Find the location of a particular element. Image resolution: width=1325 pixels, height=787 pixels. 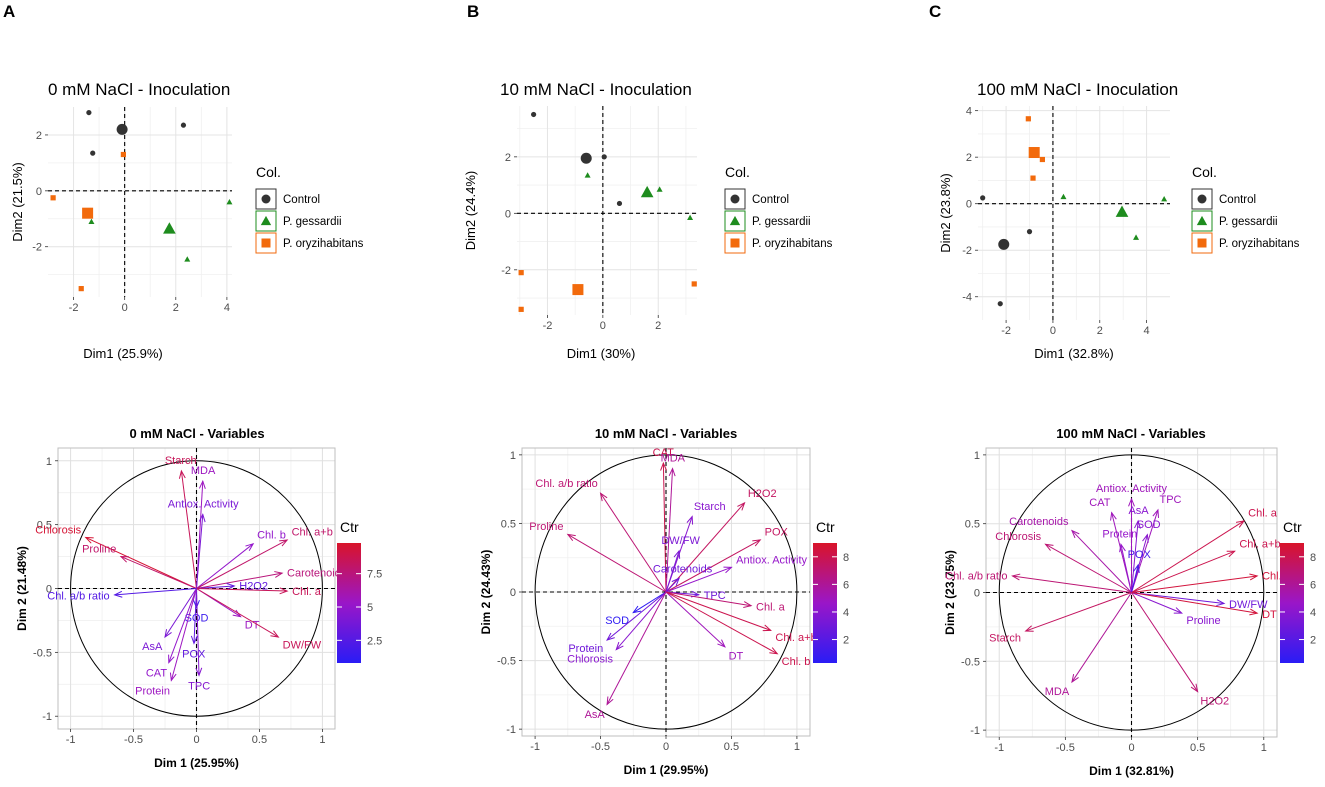

x-axis-label: Dim1 (25.9%) is located at coordinates (122, 353).